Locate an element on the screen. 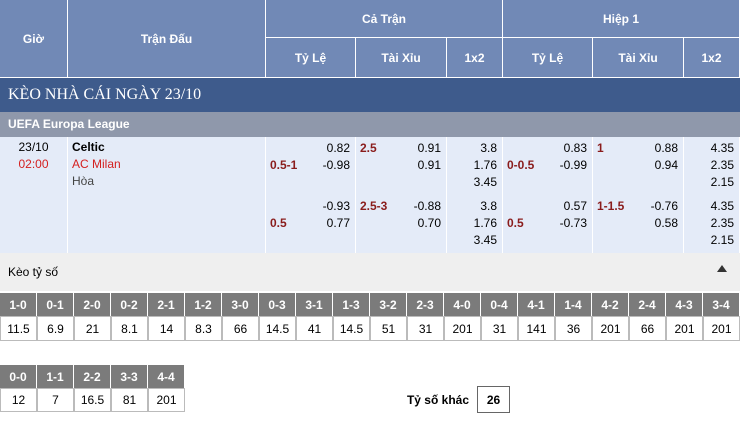 This screenshot has height=435, width=740. odds-line: 0.57 is located at coordinates (547, 206).